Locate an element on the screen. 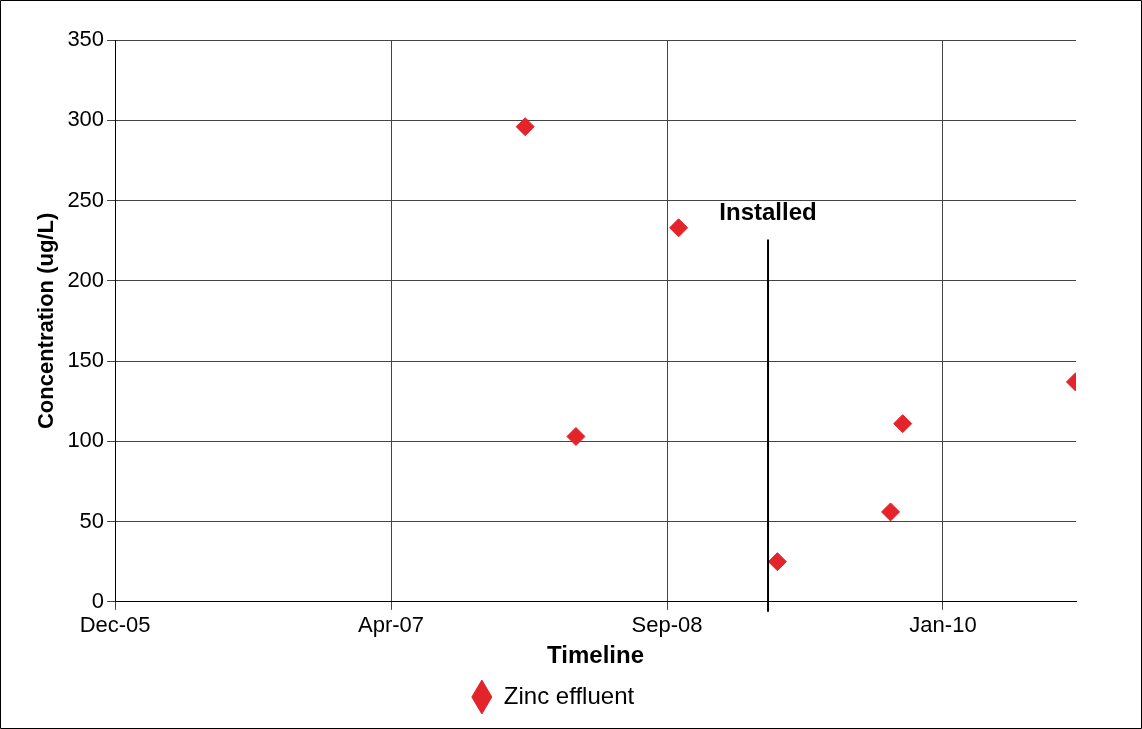 The image size is (1142, 729). x-tick-label: Jan-10 is located at coordinates (943, 625).